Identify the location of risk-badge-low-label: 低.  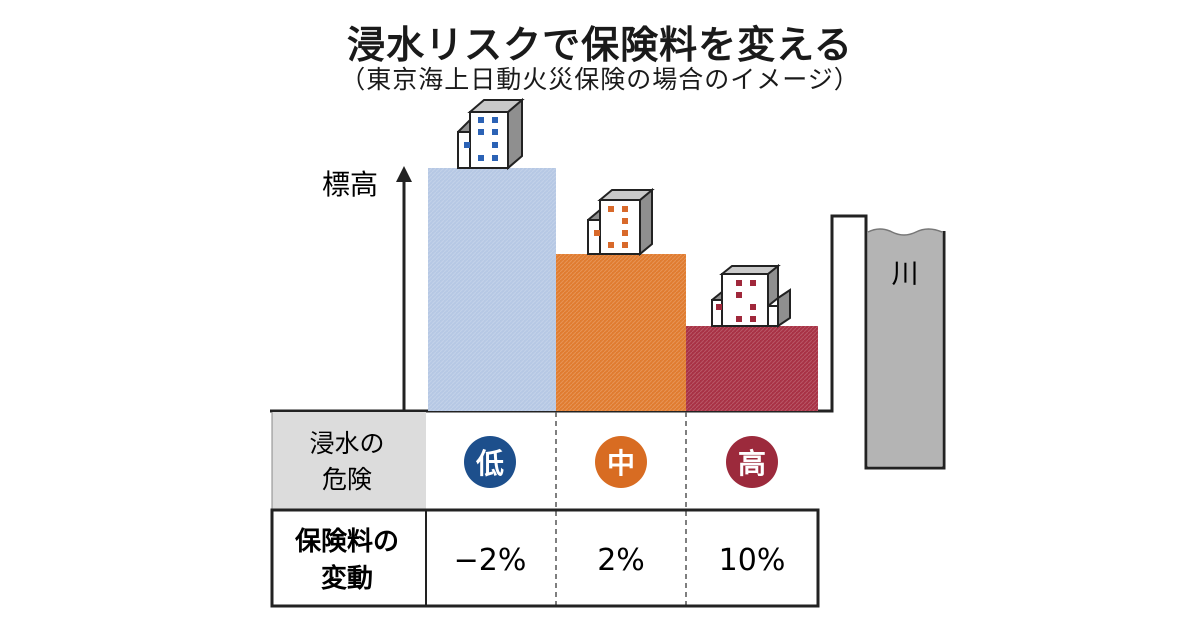
(489, 463).